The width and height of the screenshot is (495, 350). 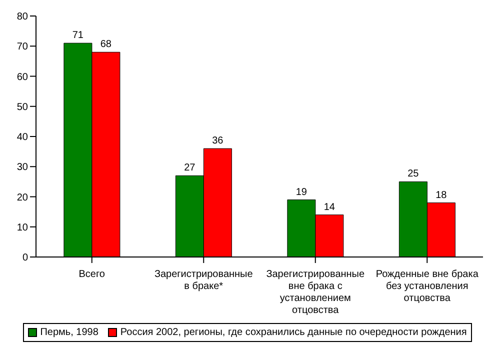 What do you see at coordinates (427, 286) in the screenshot?
I see `x-tick-label: Рожденные вне брака без установления отцовства` at bounding box center [427, 286].